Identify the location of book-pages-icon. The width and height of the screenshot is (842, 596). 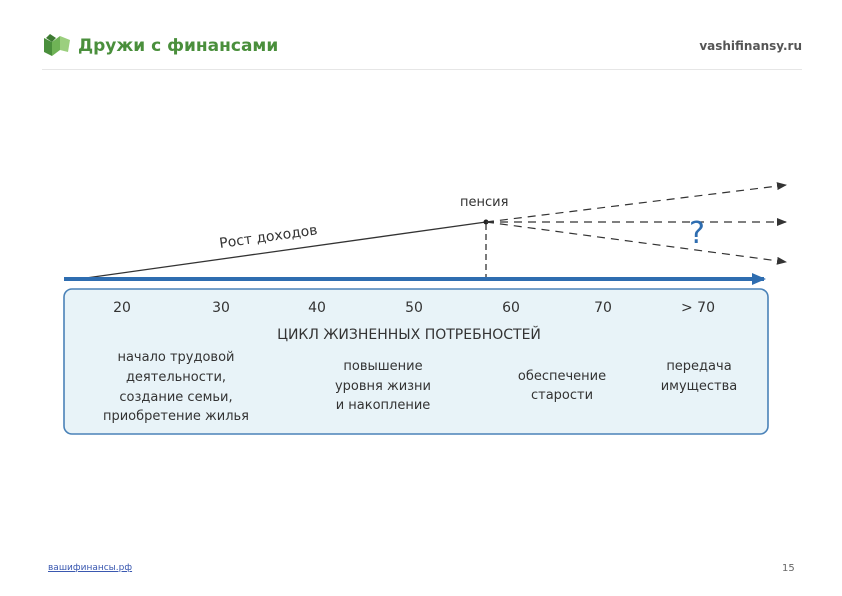
(57, 45).